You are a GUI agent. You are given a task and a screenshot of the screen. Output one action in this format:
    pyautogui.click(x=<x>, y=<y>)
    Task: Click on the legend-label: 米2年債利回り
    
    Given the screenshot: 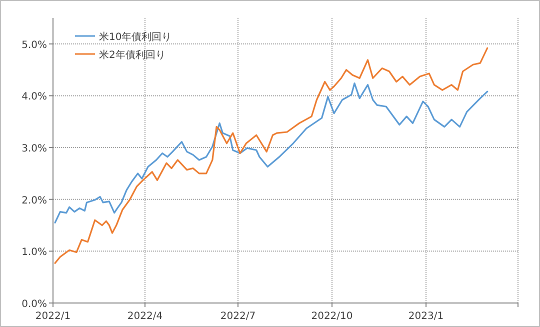 What is the action you would take?
    pyautogui.click(x=132, y=55)
    